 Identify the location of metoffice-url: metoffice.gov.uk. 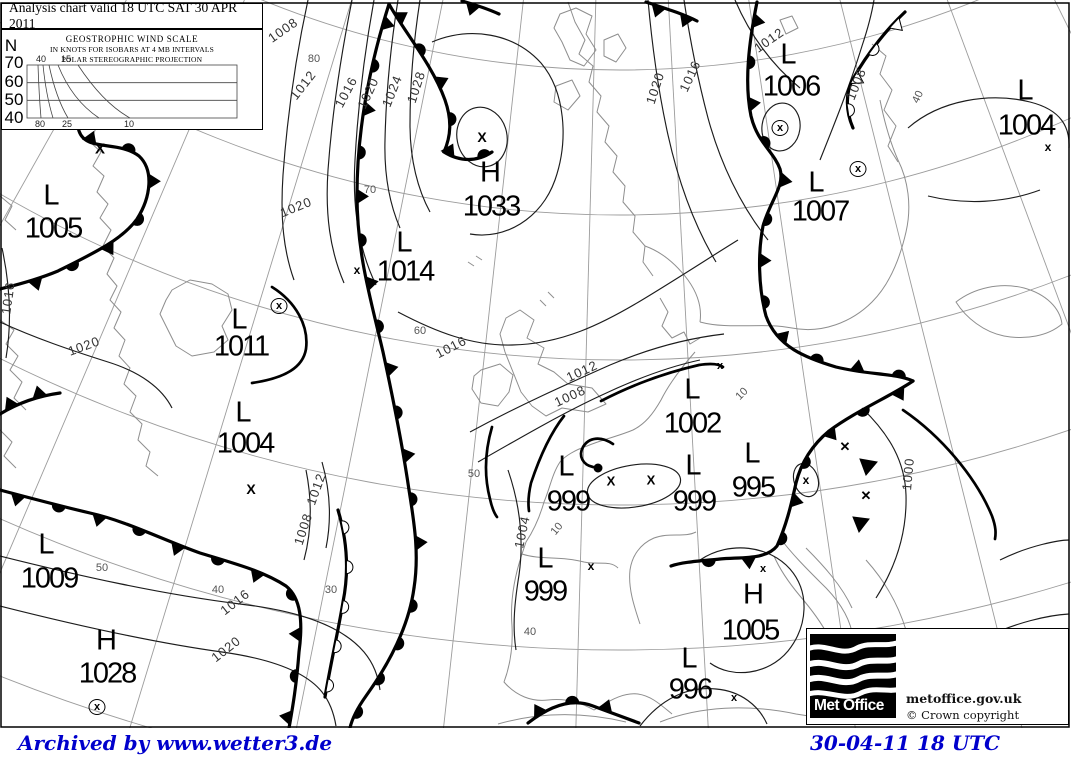
(964, 698).